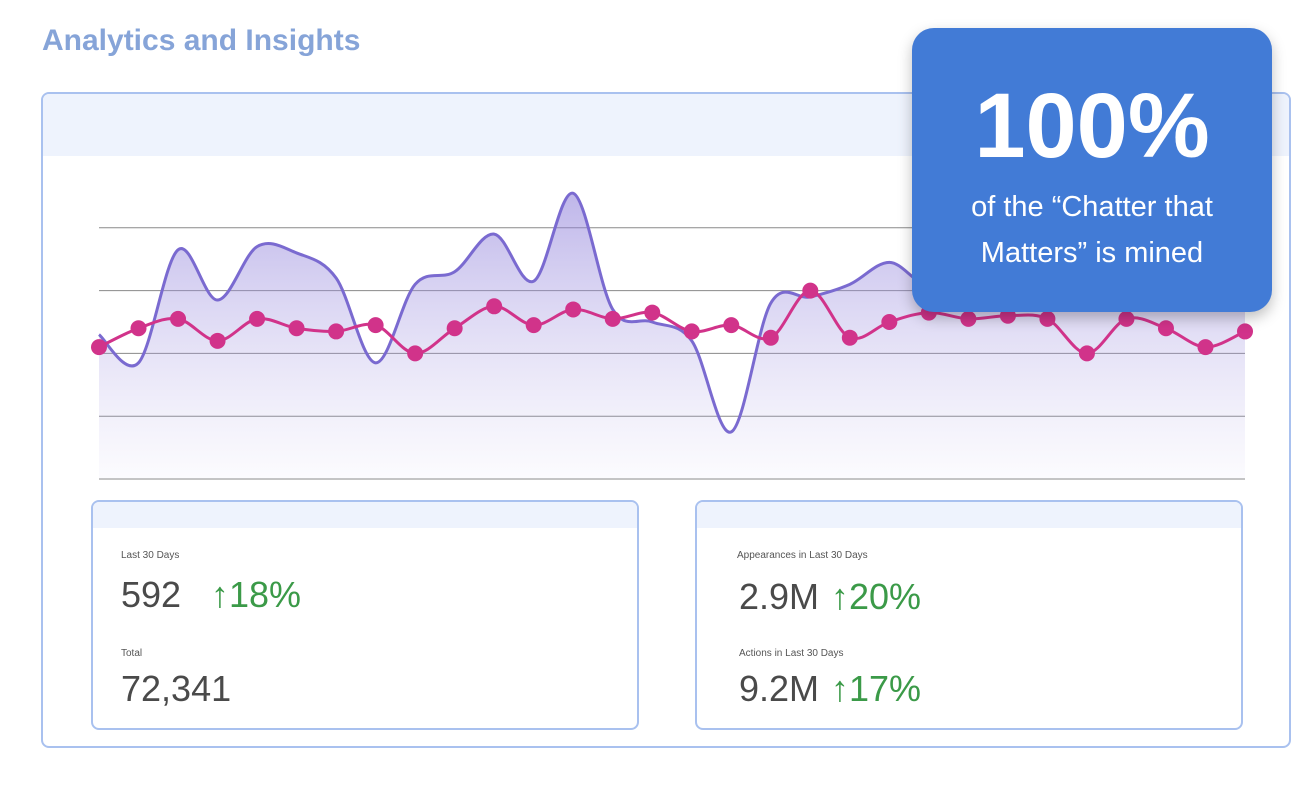  What do you see at coordinates (132, 653) in the screenshot?
I see `total-label: Total` at bounding box center [132, 653].